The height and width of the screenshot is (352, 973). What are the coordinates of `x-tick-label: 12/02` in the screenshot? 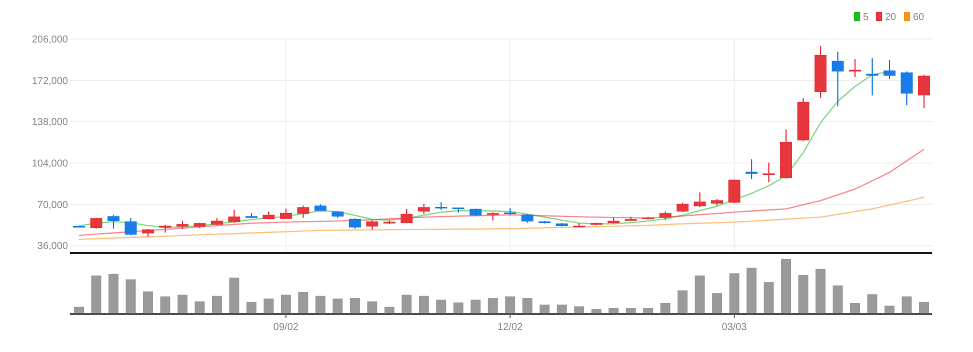 It's located at (511, 327).